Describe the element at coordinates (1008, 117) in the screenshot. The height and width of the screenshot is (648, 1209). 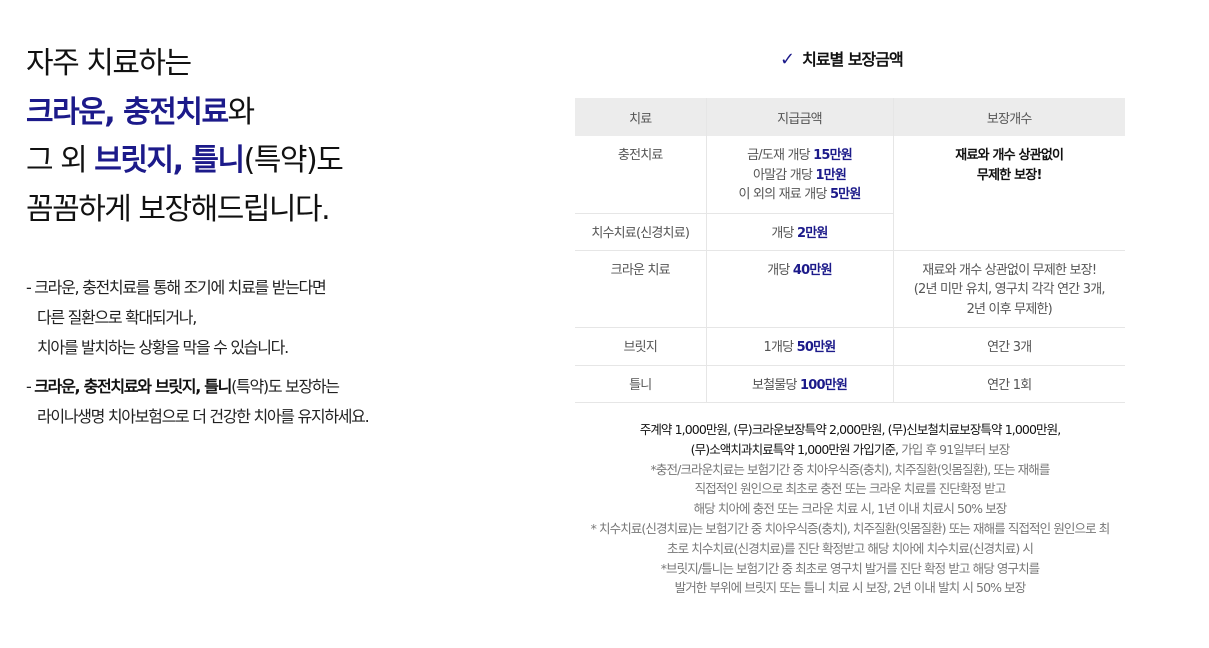
I see `header-cell: 보장개수` at that location.